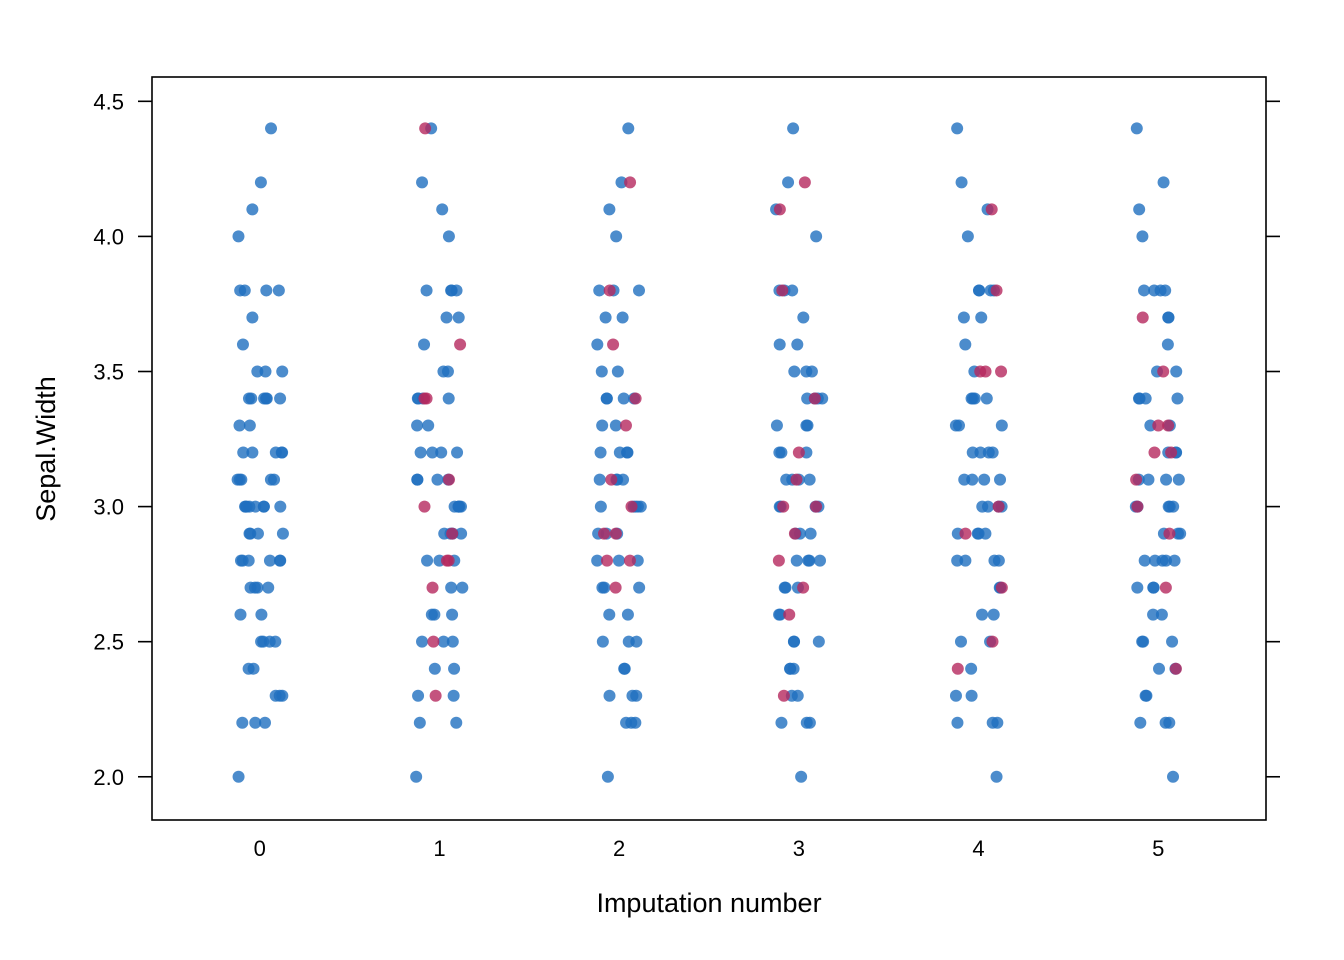 Image resolution: width=1344 pixels, height=960 pixels. I want to click on y-tick-label: 3.5, so click(108, 371).